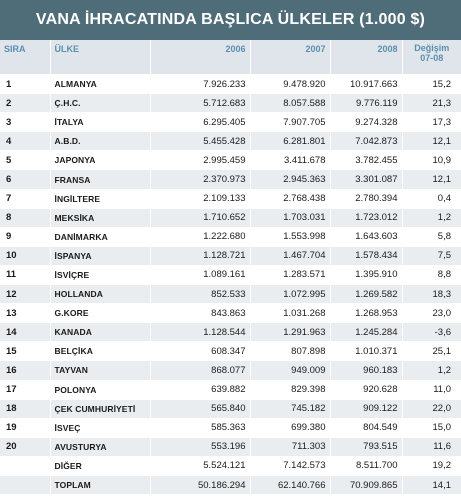 Image resolution: width=461 pixels, height=500 pixels. Describe the element at coordinates (199, 103) in the screenshot. I see `value-2006-cell: 5.712.683` at that location.